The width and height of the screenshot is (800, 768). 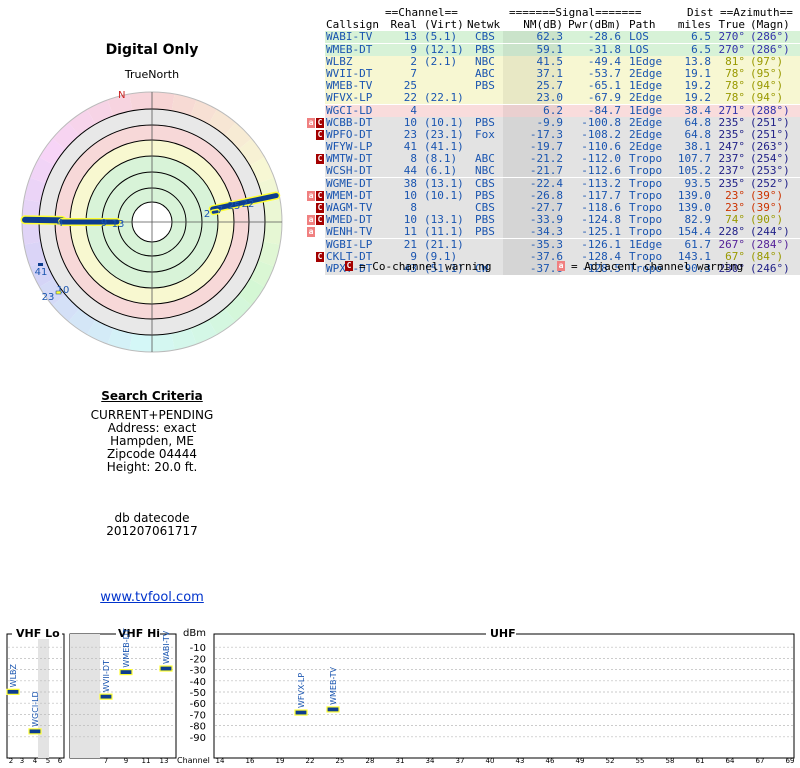 I want to click on callsign: WAGM-TV, so click(x=349, y=207).